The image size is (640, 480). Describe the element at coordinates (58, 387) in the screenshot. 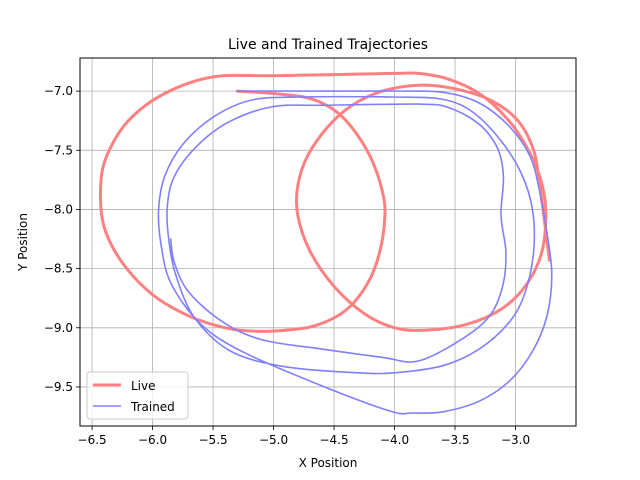

I see `y-tick-label: −9.5` at that location.